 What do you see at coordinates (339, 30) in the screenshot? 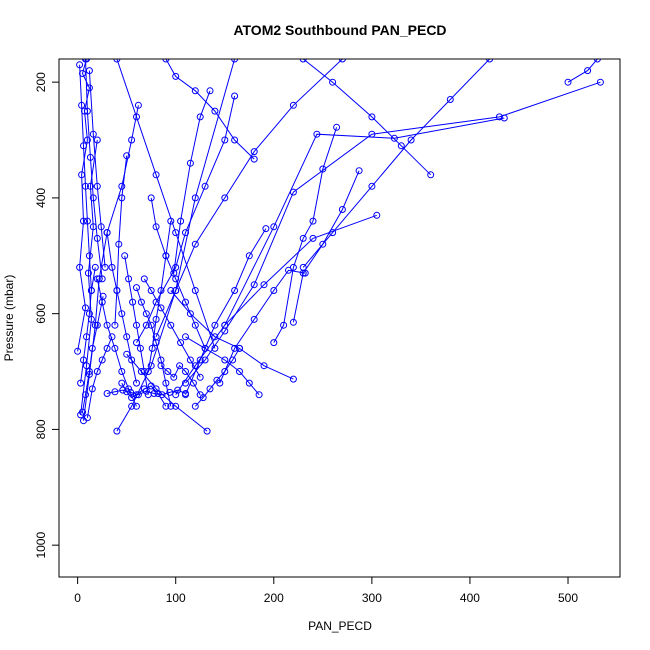
I see `chart-title: ATOM2 Southbound PAN_PECD` at bounding box center [339, 30].